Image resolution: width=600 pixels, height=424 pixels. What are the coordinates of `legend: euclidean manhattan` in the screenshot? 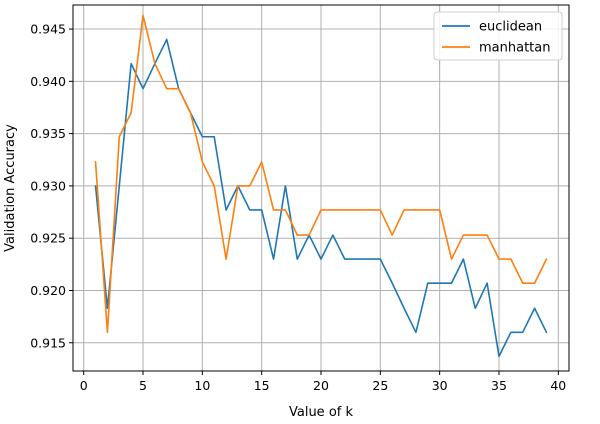 It's located at (498, 36).